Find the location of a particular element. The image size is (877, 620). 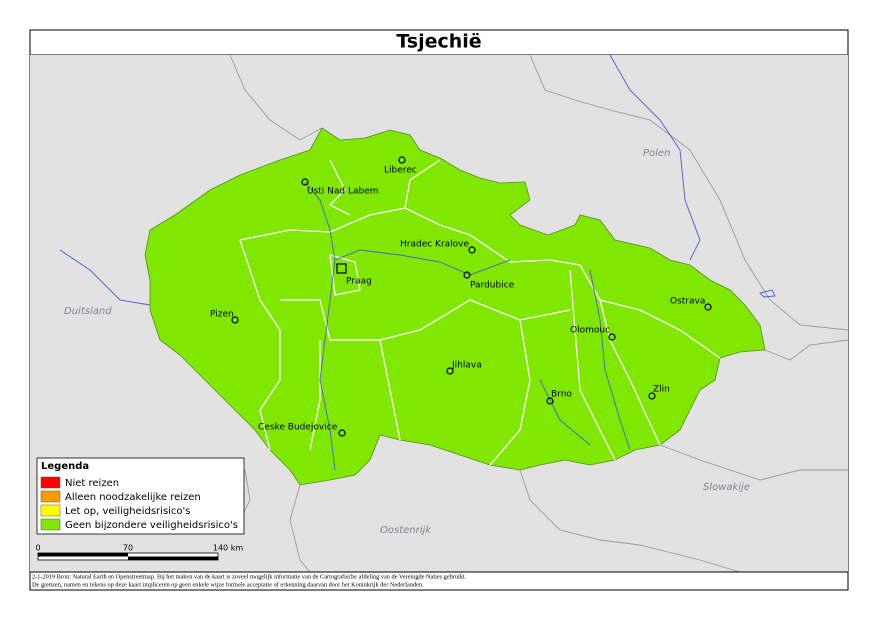

city-label: Liberec is located at coordinates (400, 171).